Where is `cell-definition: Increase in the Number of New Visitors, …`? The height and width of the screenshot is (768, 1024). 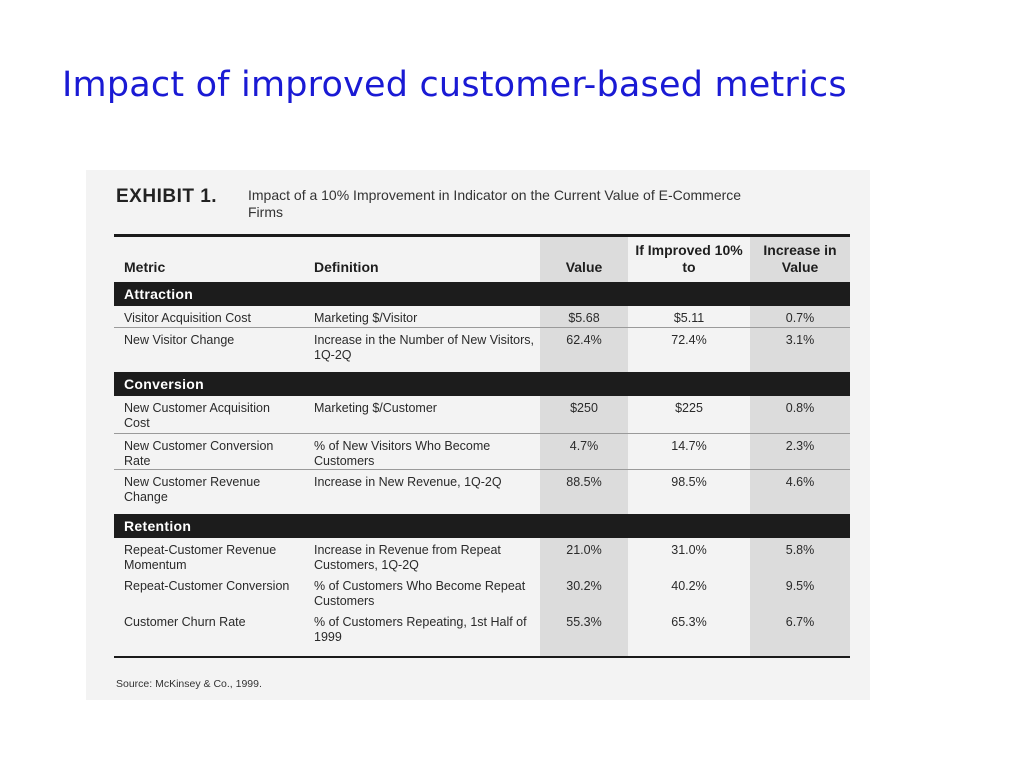
cell-definition: Increase in the Number of New Visitors, … is located at coordinates (424, 347).